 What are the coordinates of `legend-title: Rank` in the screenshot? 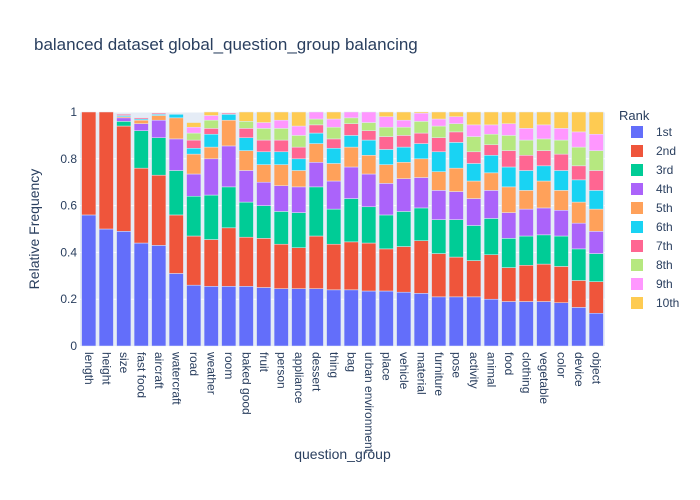 It's located at (634, 115).